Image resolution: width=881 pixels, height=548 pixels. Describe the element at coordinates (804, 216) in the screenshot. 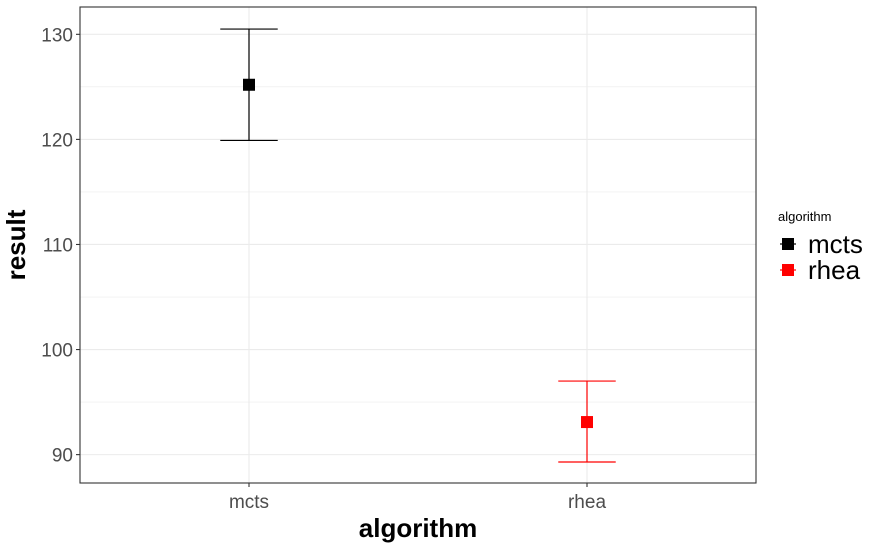

I see `legend-title: algorithm` at that location.